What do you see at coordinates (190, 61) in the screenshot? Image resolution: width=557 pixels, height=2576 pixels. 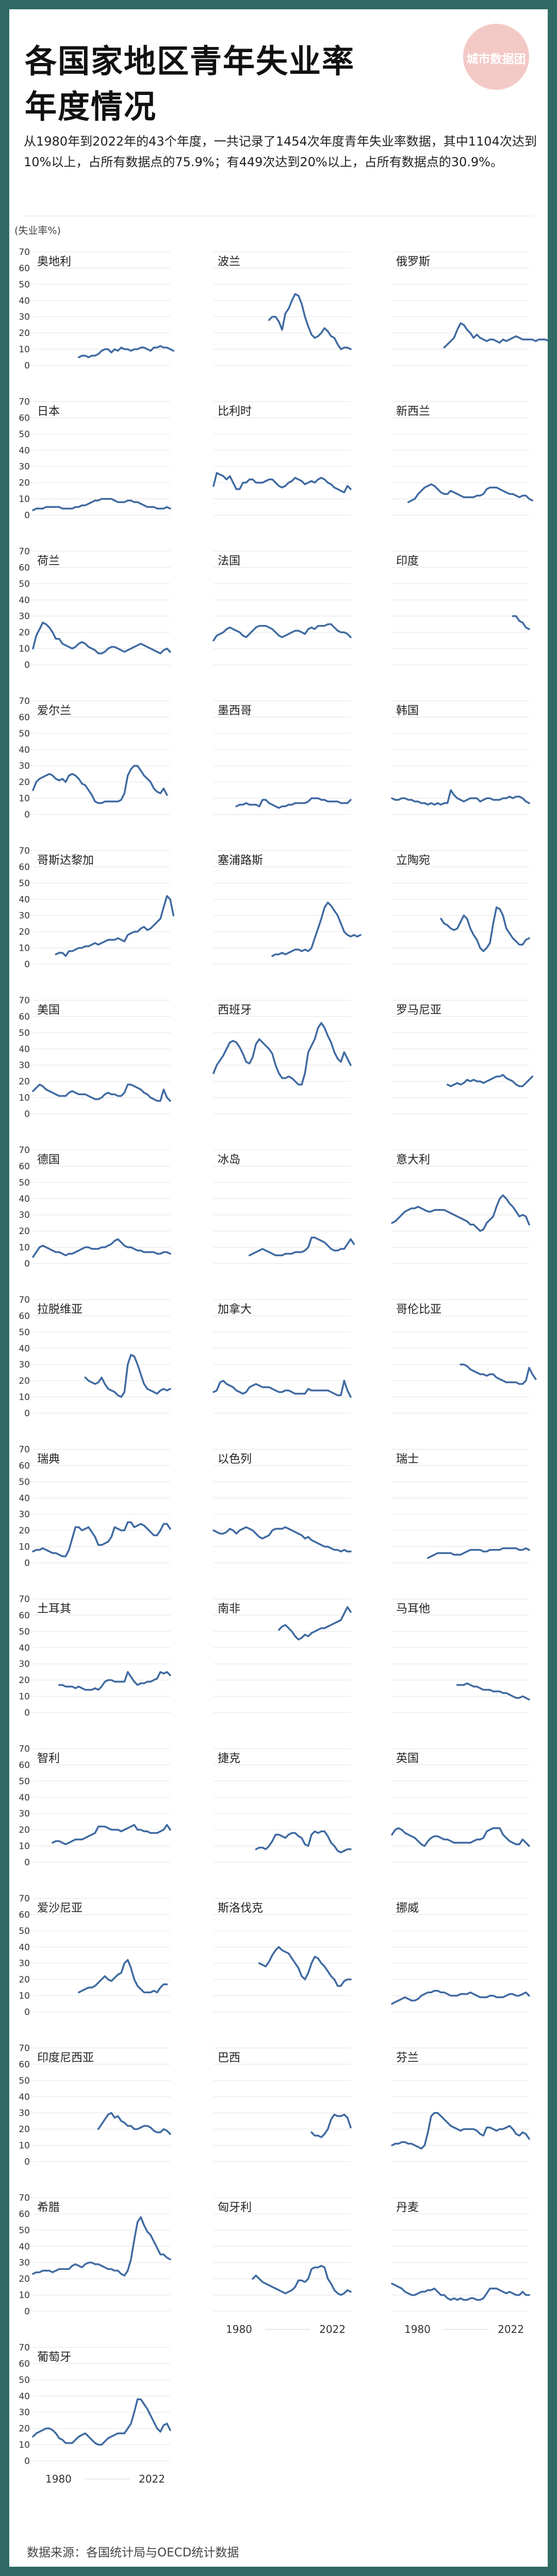 I see `page-title-line1: 各国家地区青年失业率` at bounding box center [190, 61].